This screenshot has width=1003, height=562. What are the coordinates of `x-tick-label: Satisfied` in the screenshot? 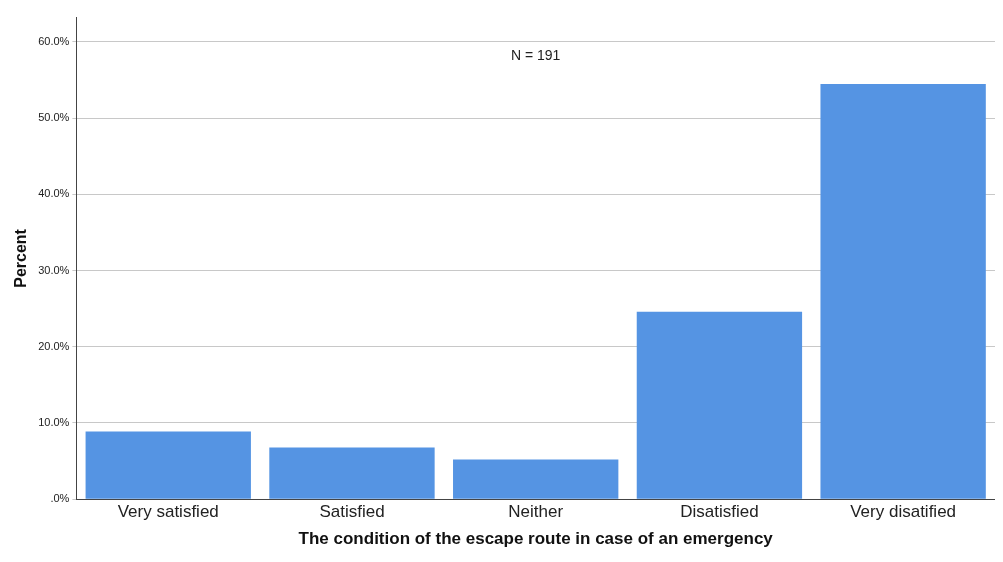 It's located at (352, 512).